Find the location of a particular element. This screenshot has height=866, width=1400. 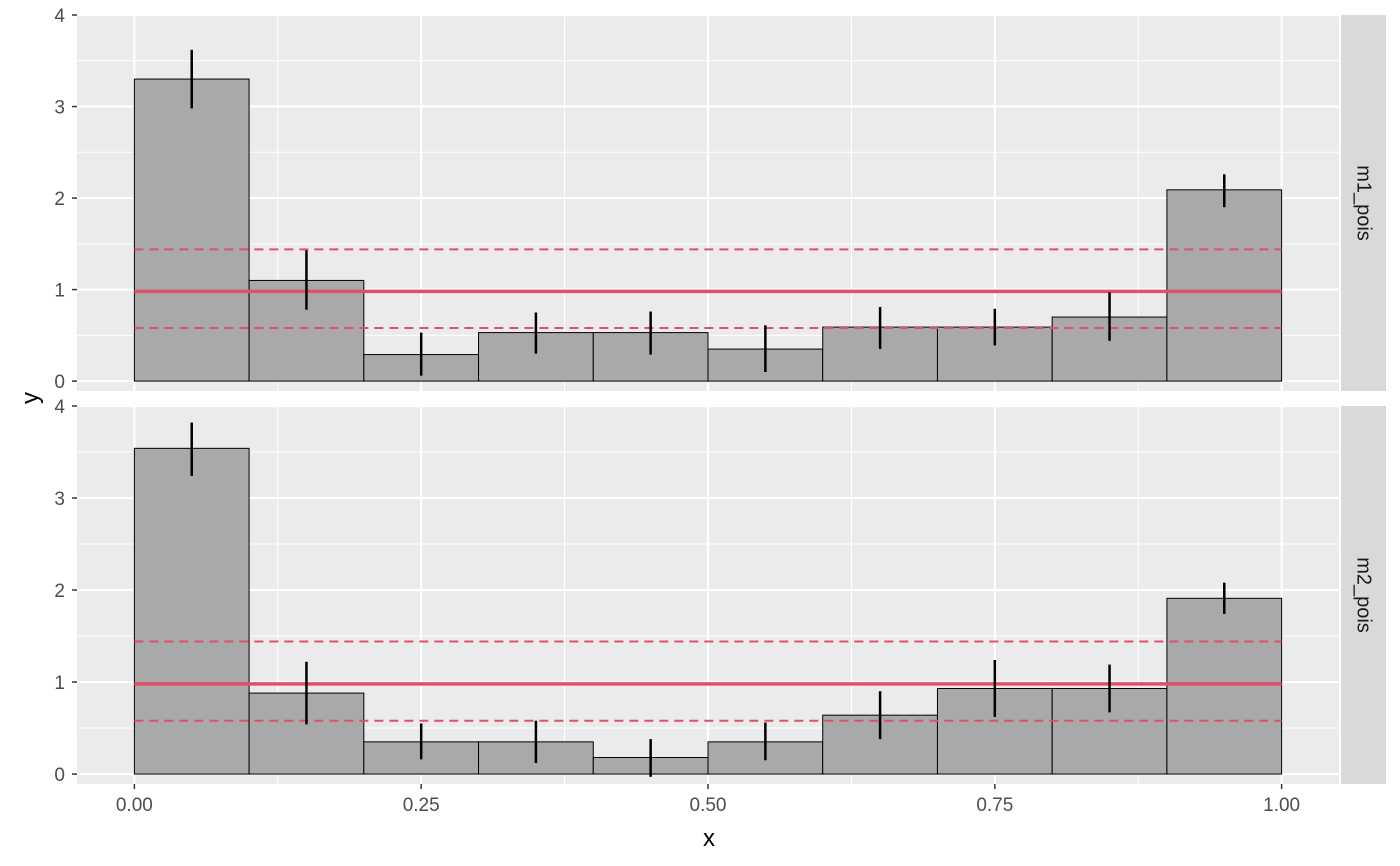

x-tick-label: 0.25 is located at coordinates (421, 805).